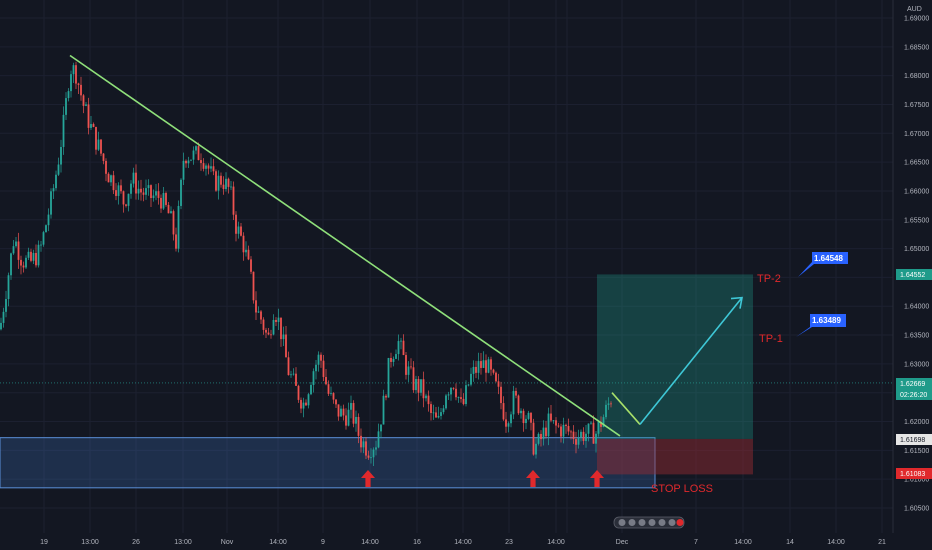  I want to click on currency-label: AUD, so click(914, 9).